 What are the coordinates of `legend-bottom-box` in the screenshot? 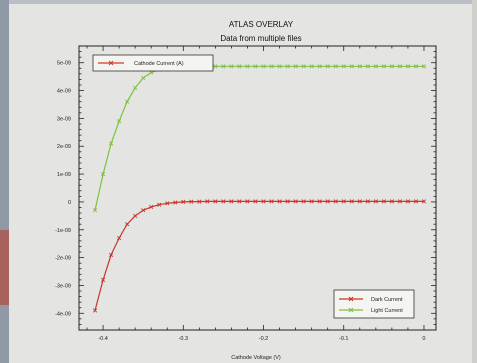 It's located at (374, 304).